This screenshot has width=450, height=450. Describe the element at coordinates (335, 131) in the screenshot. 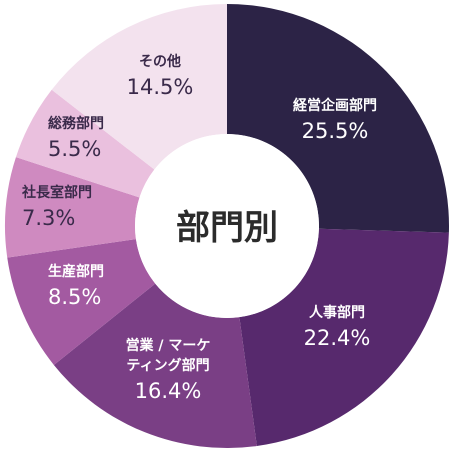

I see `slice-value-label: 25.5%` at that location.